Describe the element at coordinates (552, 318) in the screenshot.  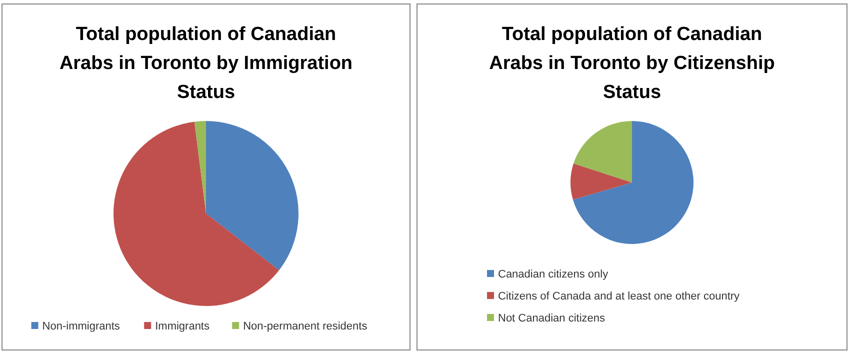
I see `legend-label: Not Canadian citizens` at that location.